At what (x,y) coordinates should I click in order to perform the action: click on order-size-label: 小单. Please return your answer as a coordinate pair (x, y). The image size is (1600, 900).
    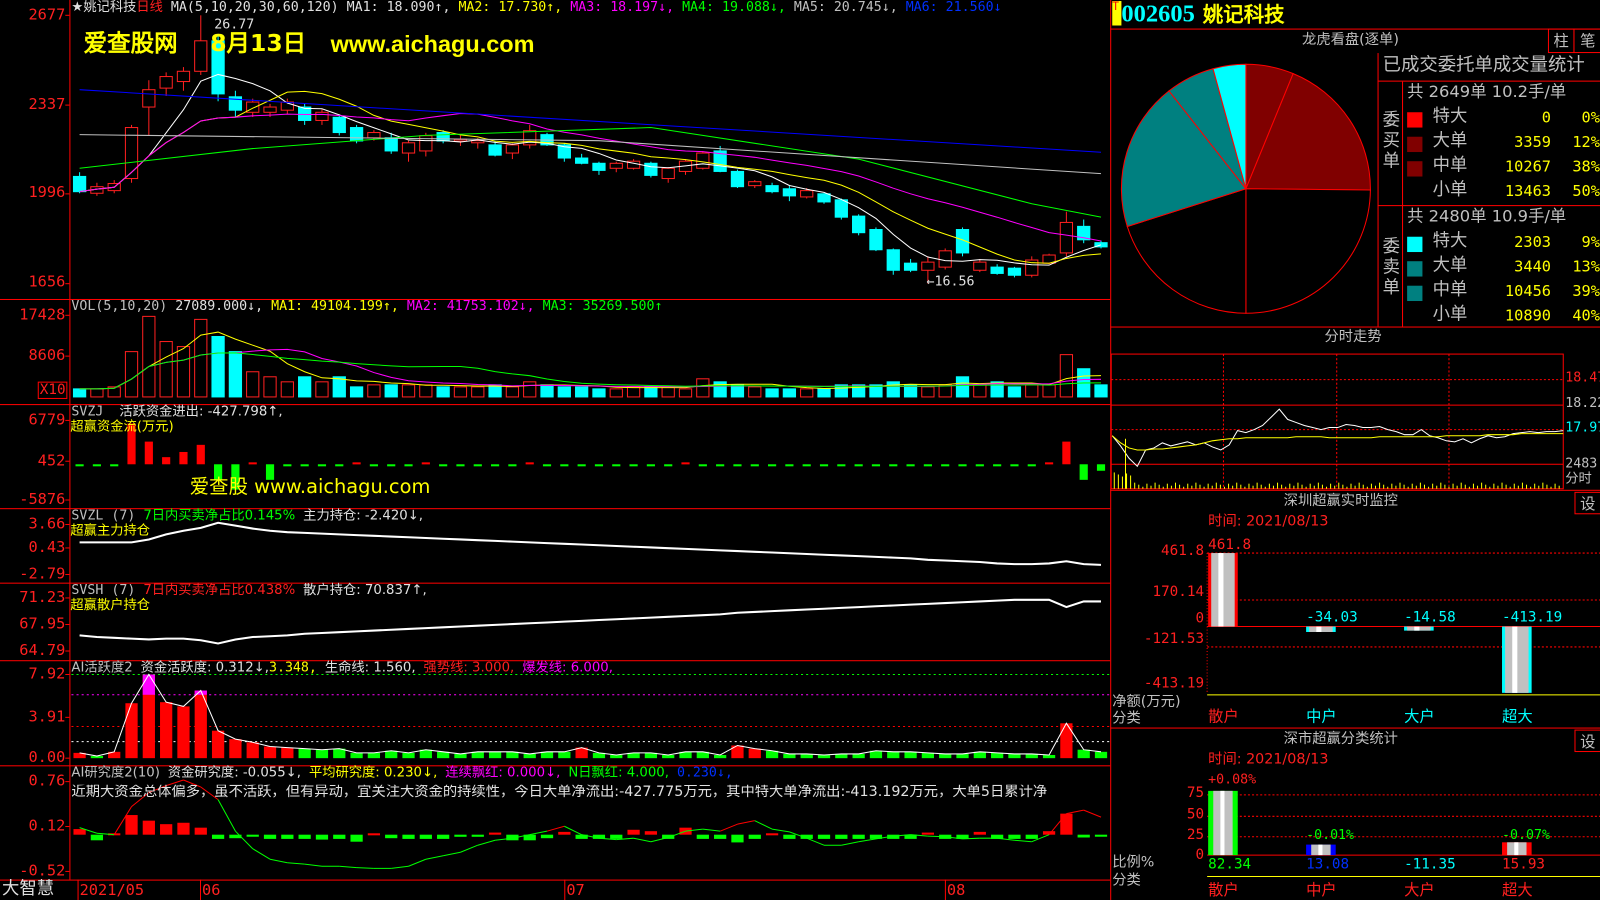
    Looking at the image, I should click on (1450, 189).